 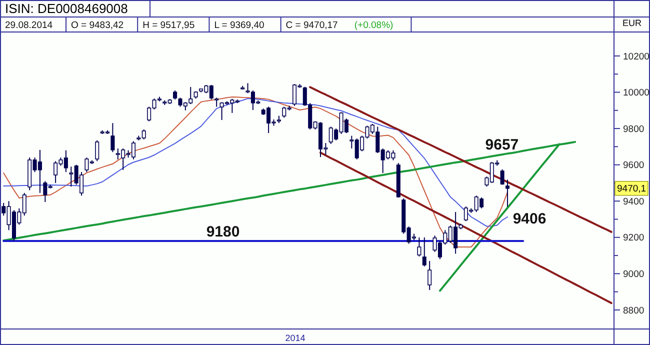 I want to click on y-tick-label: 10000, so click(x=636, y=93).